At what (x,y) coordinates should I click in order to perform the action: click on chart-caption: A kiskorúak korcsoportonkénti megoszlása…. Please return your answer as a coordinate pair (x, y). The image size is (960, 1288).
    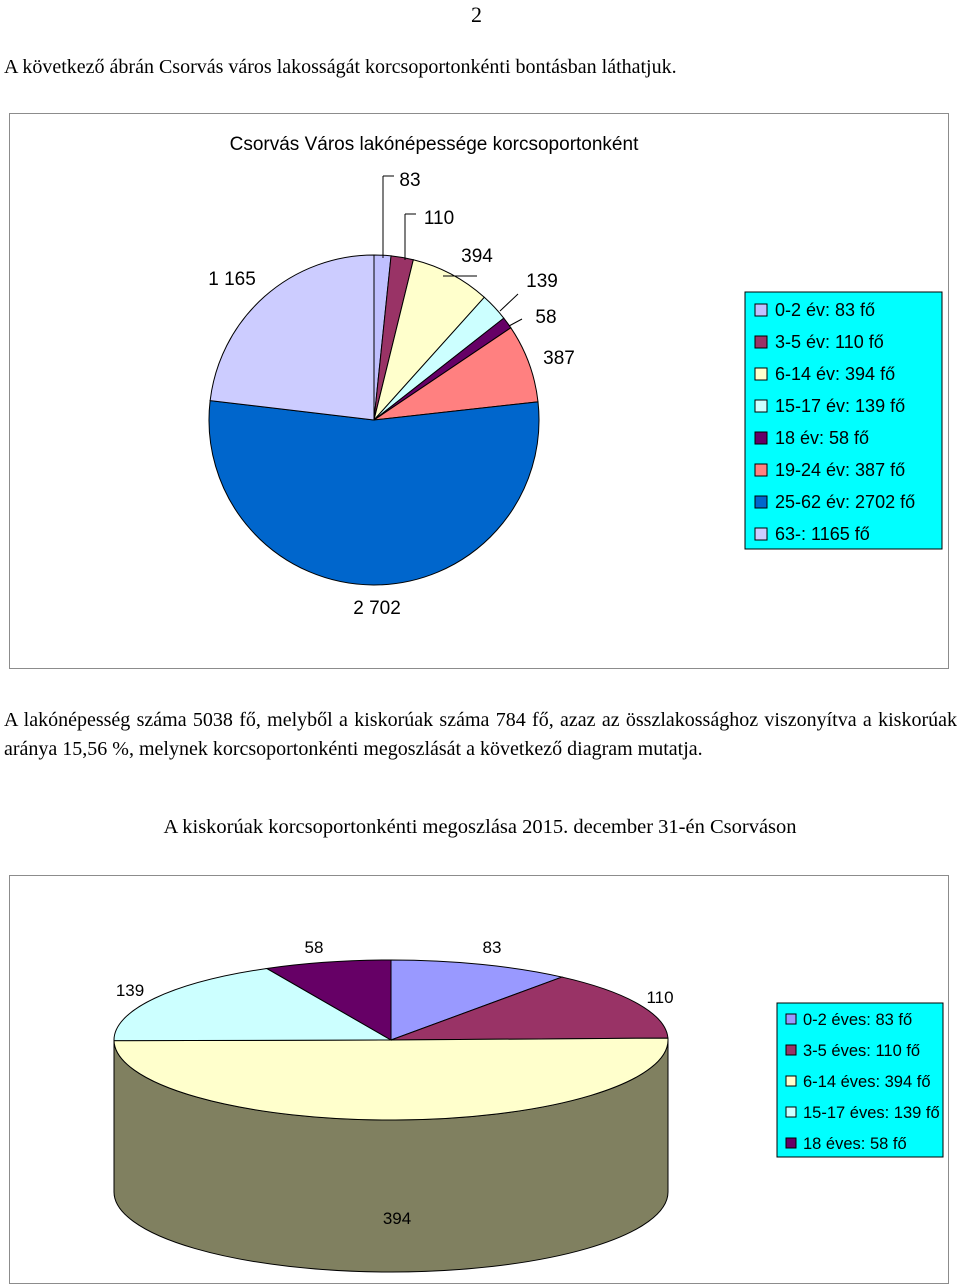
    Looking at the image, I should click on (480, 827).